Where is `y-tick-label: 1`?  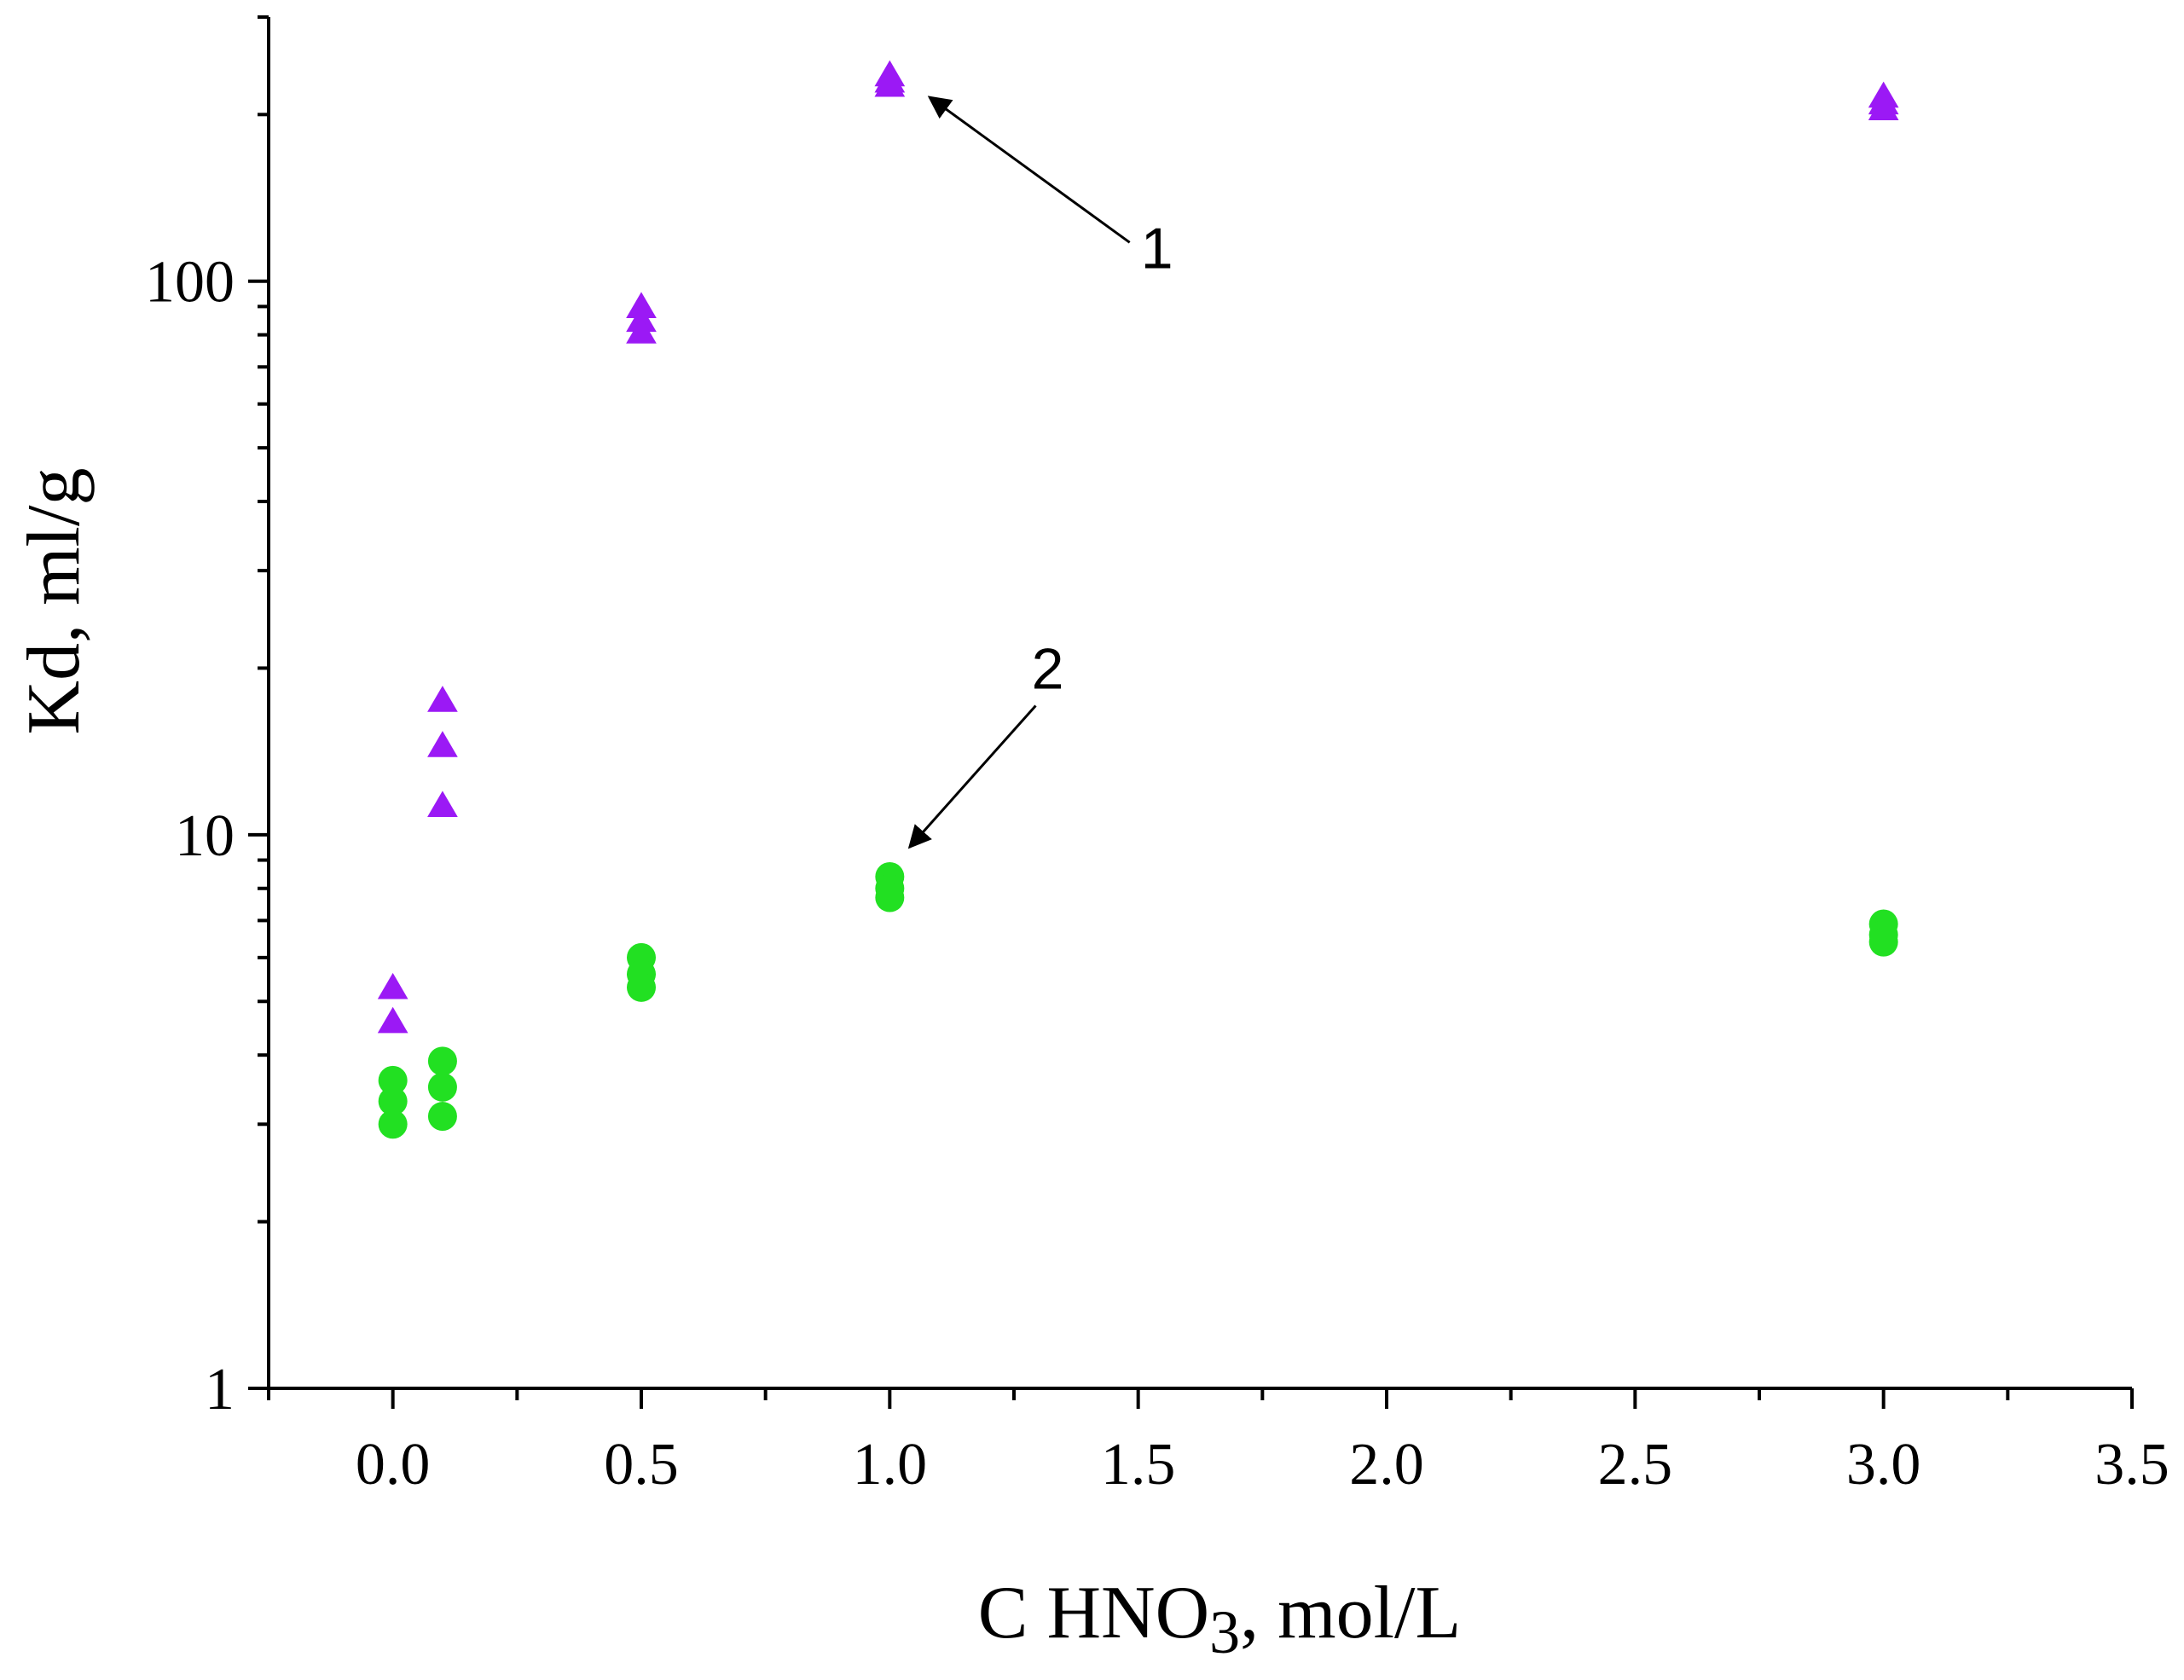 y-tick-label: 1 is located at coordinates (220, 1389).